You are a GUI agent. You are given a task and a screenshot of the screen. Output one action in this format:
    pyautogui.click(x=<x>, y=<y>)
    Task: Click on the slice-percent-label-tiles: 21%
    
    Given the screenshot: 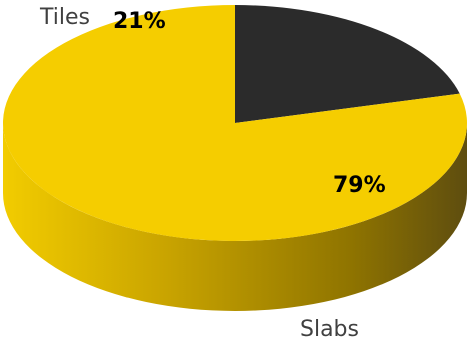 What is the action you would take?
    pyautogui.click(x=139, y=21)
    